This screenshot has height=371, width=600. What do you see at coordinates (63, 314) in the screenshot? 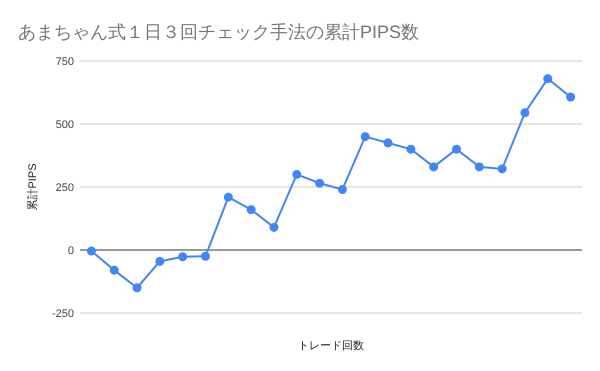
I see `y-tick-label: -250` at bounding box center [63, 314].